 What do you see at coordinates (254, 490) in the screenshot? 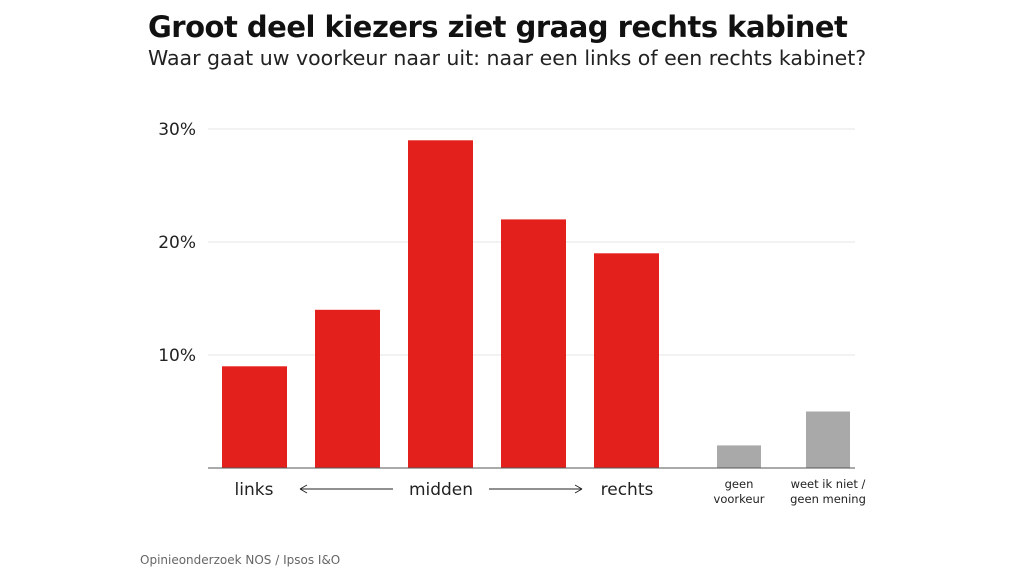
I see `x-label-links: links` at bounding box center [254, 490].